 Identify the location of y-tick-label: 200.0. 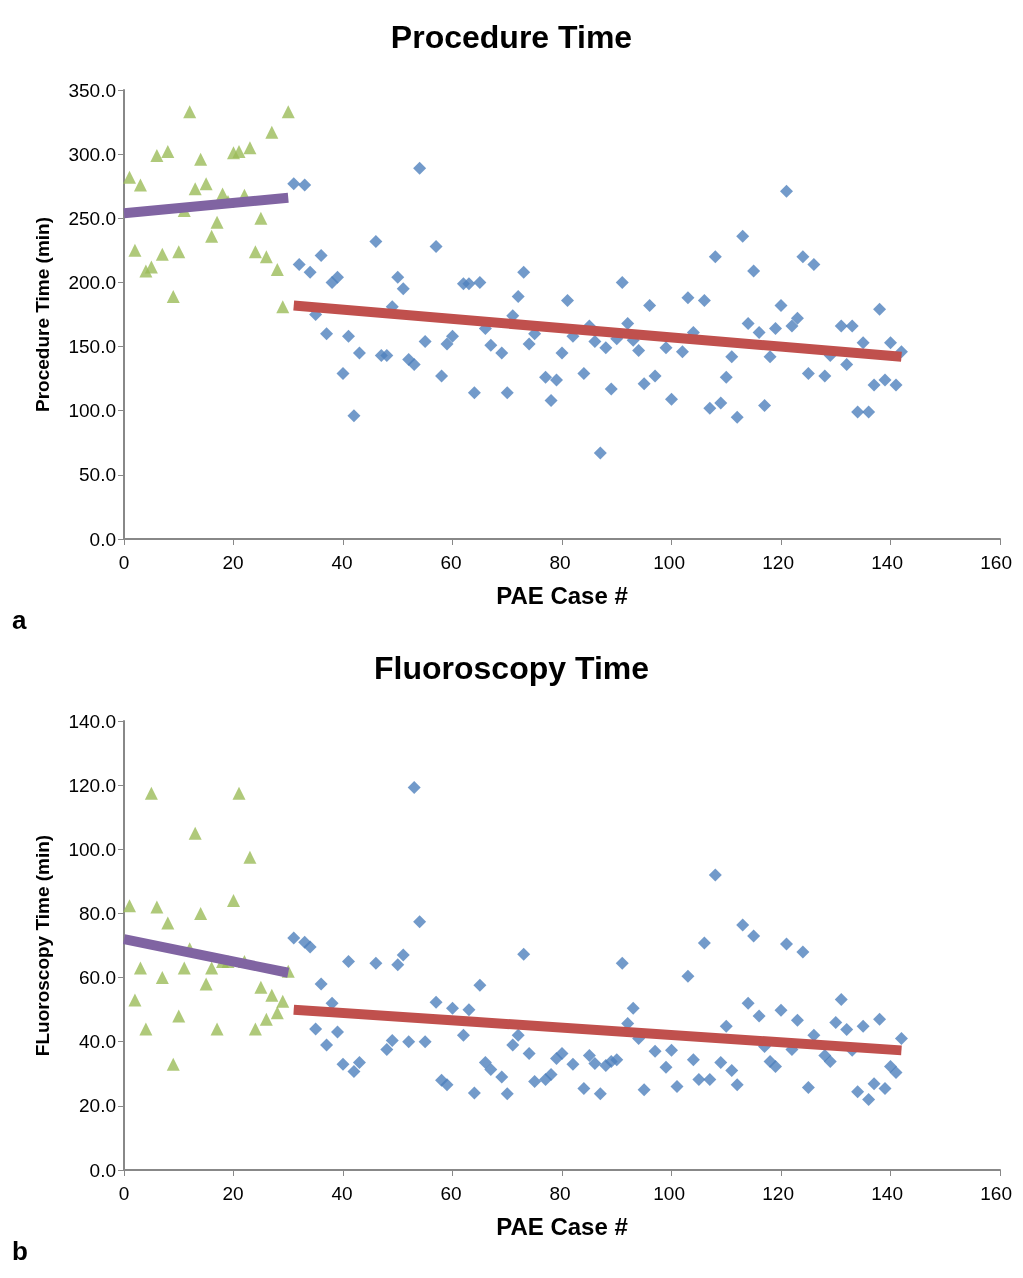
(92, 282).